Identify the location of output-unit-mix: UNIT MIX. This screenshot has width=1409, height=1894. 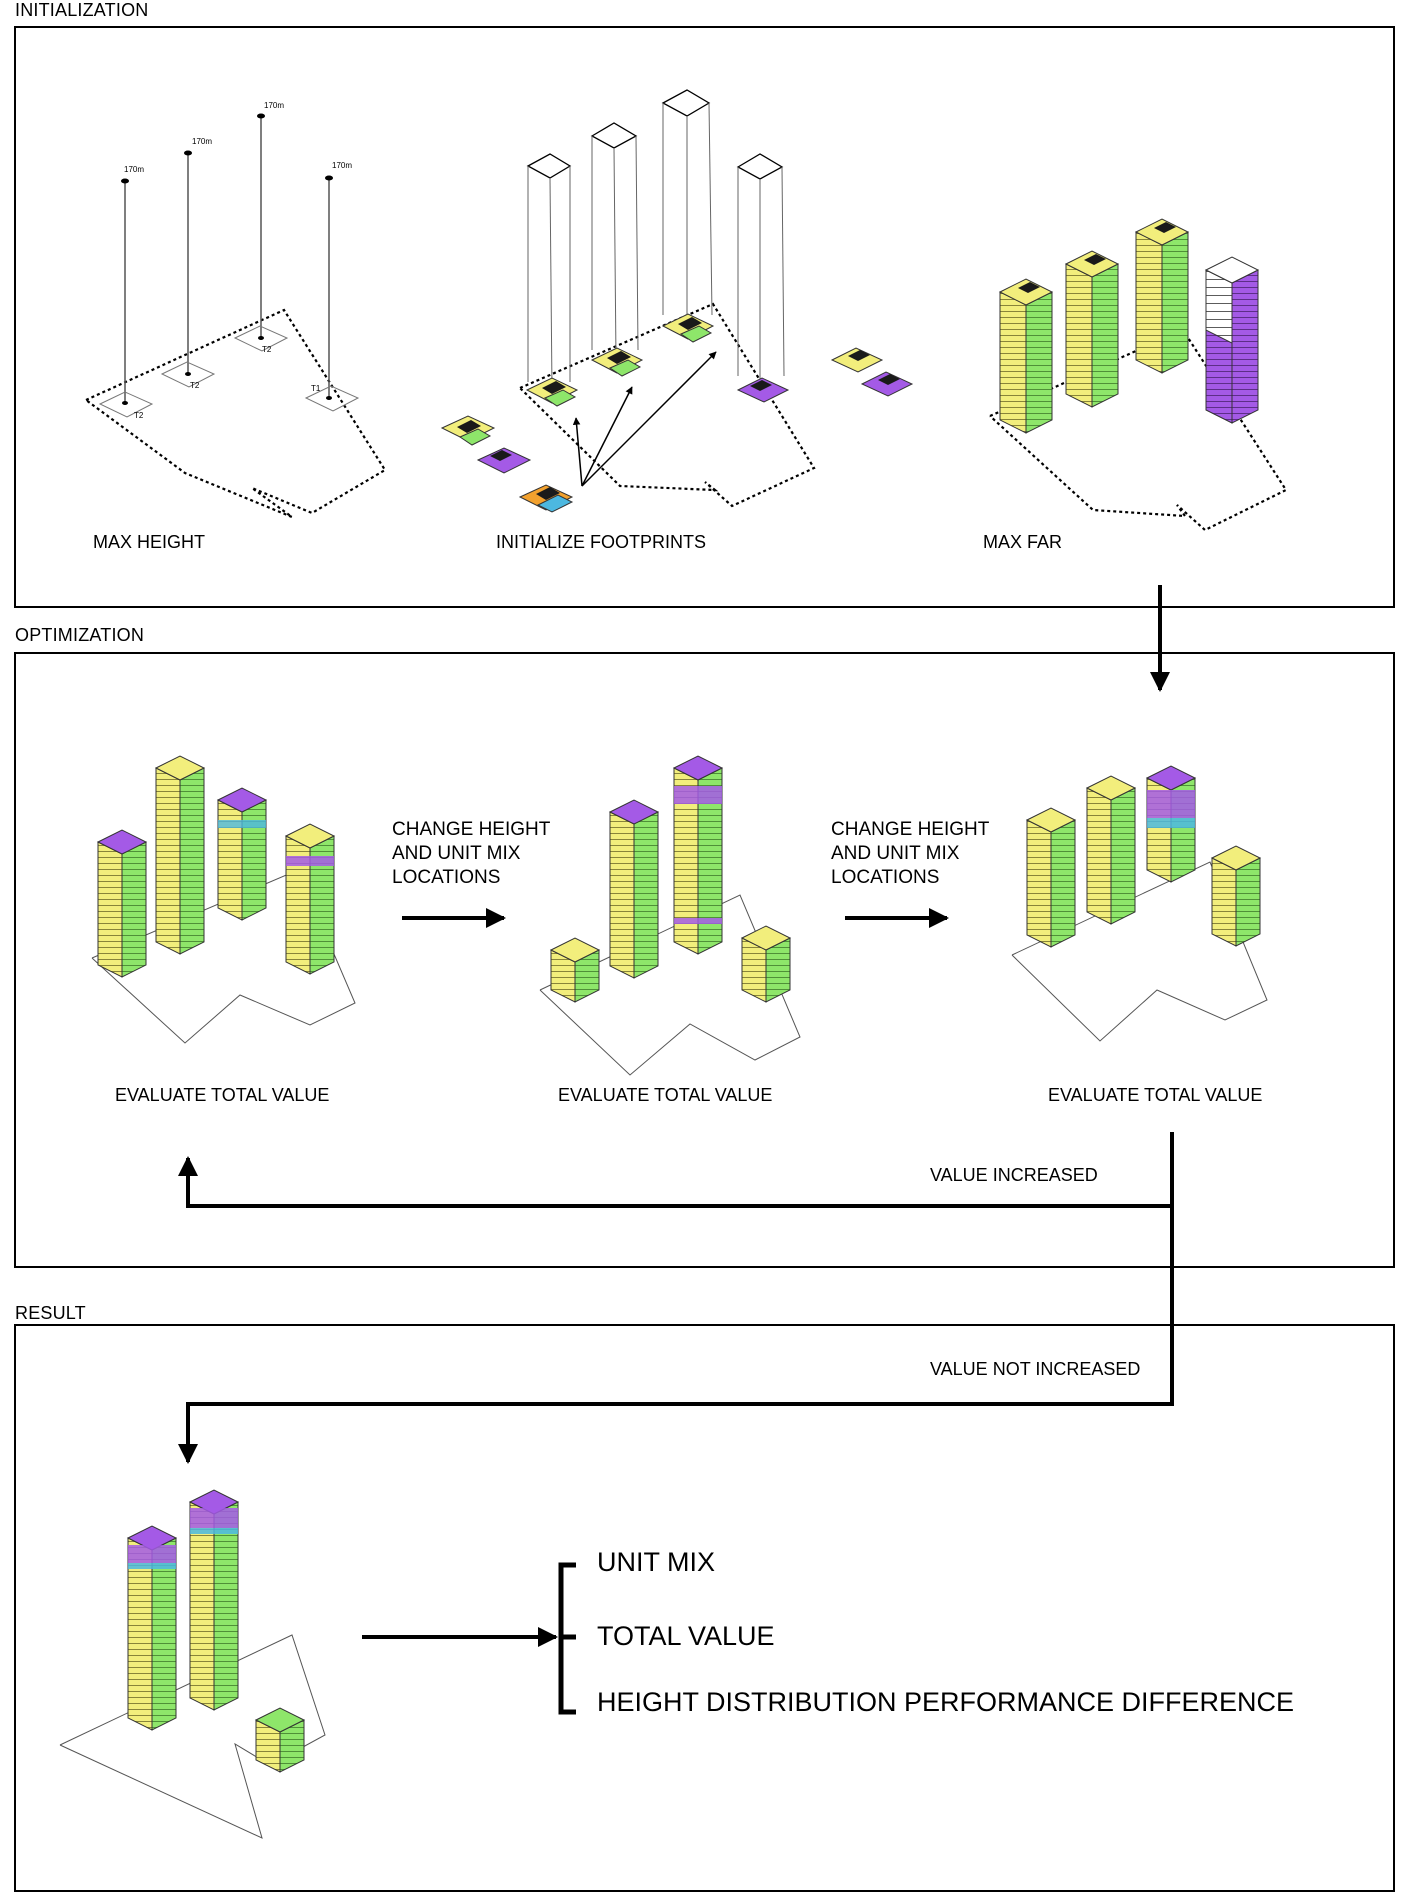
(656, 1562).